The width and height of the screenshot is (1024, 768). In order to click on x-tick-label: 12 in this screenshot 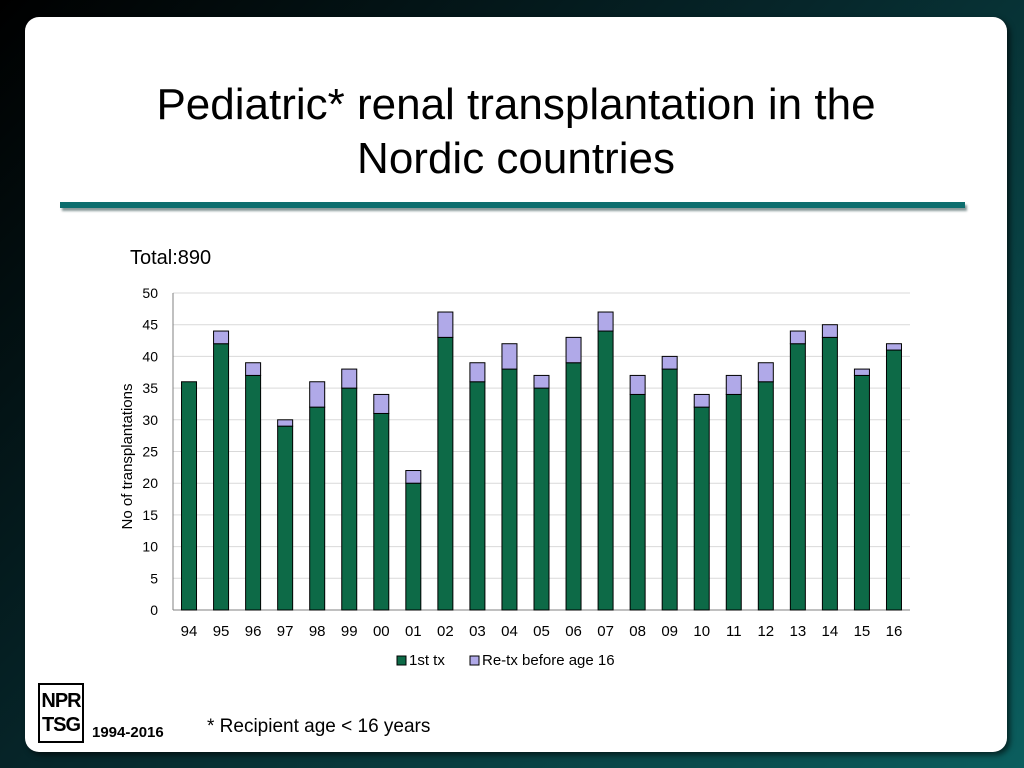, I will do `click(765, 631)`.